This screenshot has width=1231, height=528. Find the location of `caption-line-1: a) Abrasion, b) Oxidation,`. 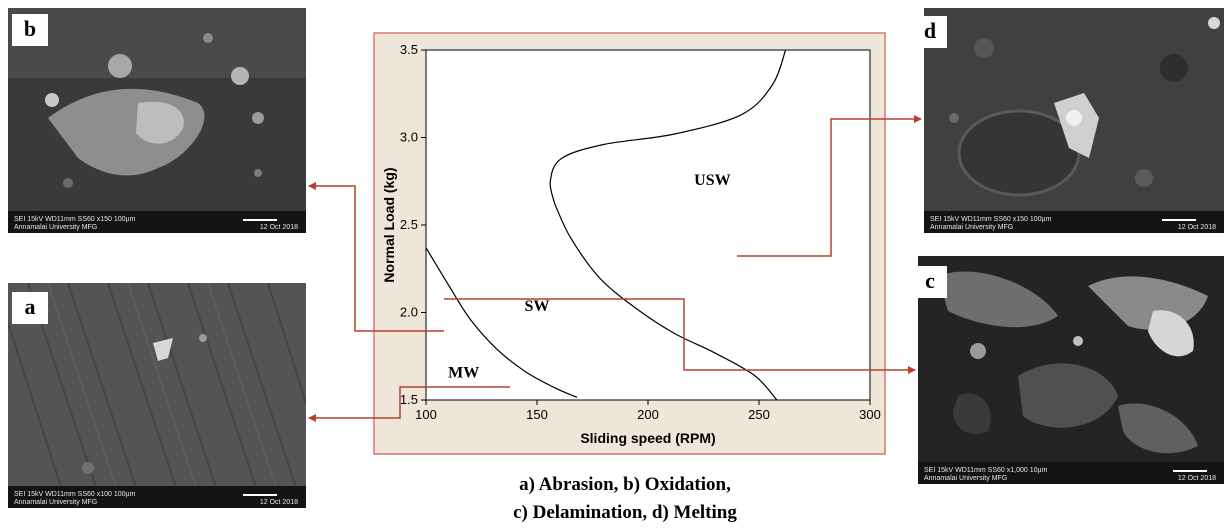

caption-line-1: a) Abrasion, b) Oxidation, is located at coordinates (625, 484).